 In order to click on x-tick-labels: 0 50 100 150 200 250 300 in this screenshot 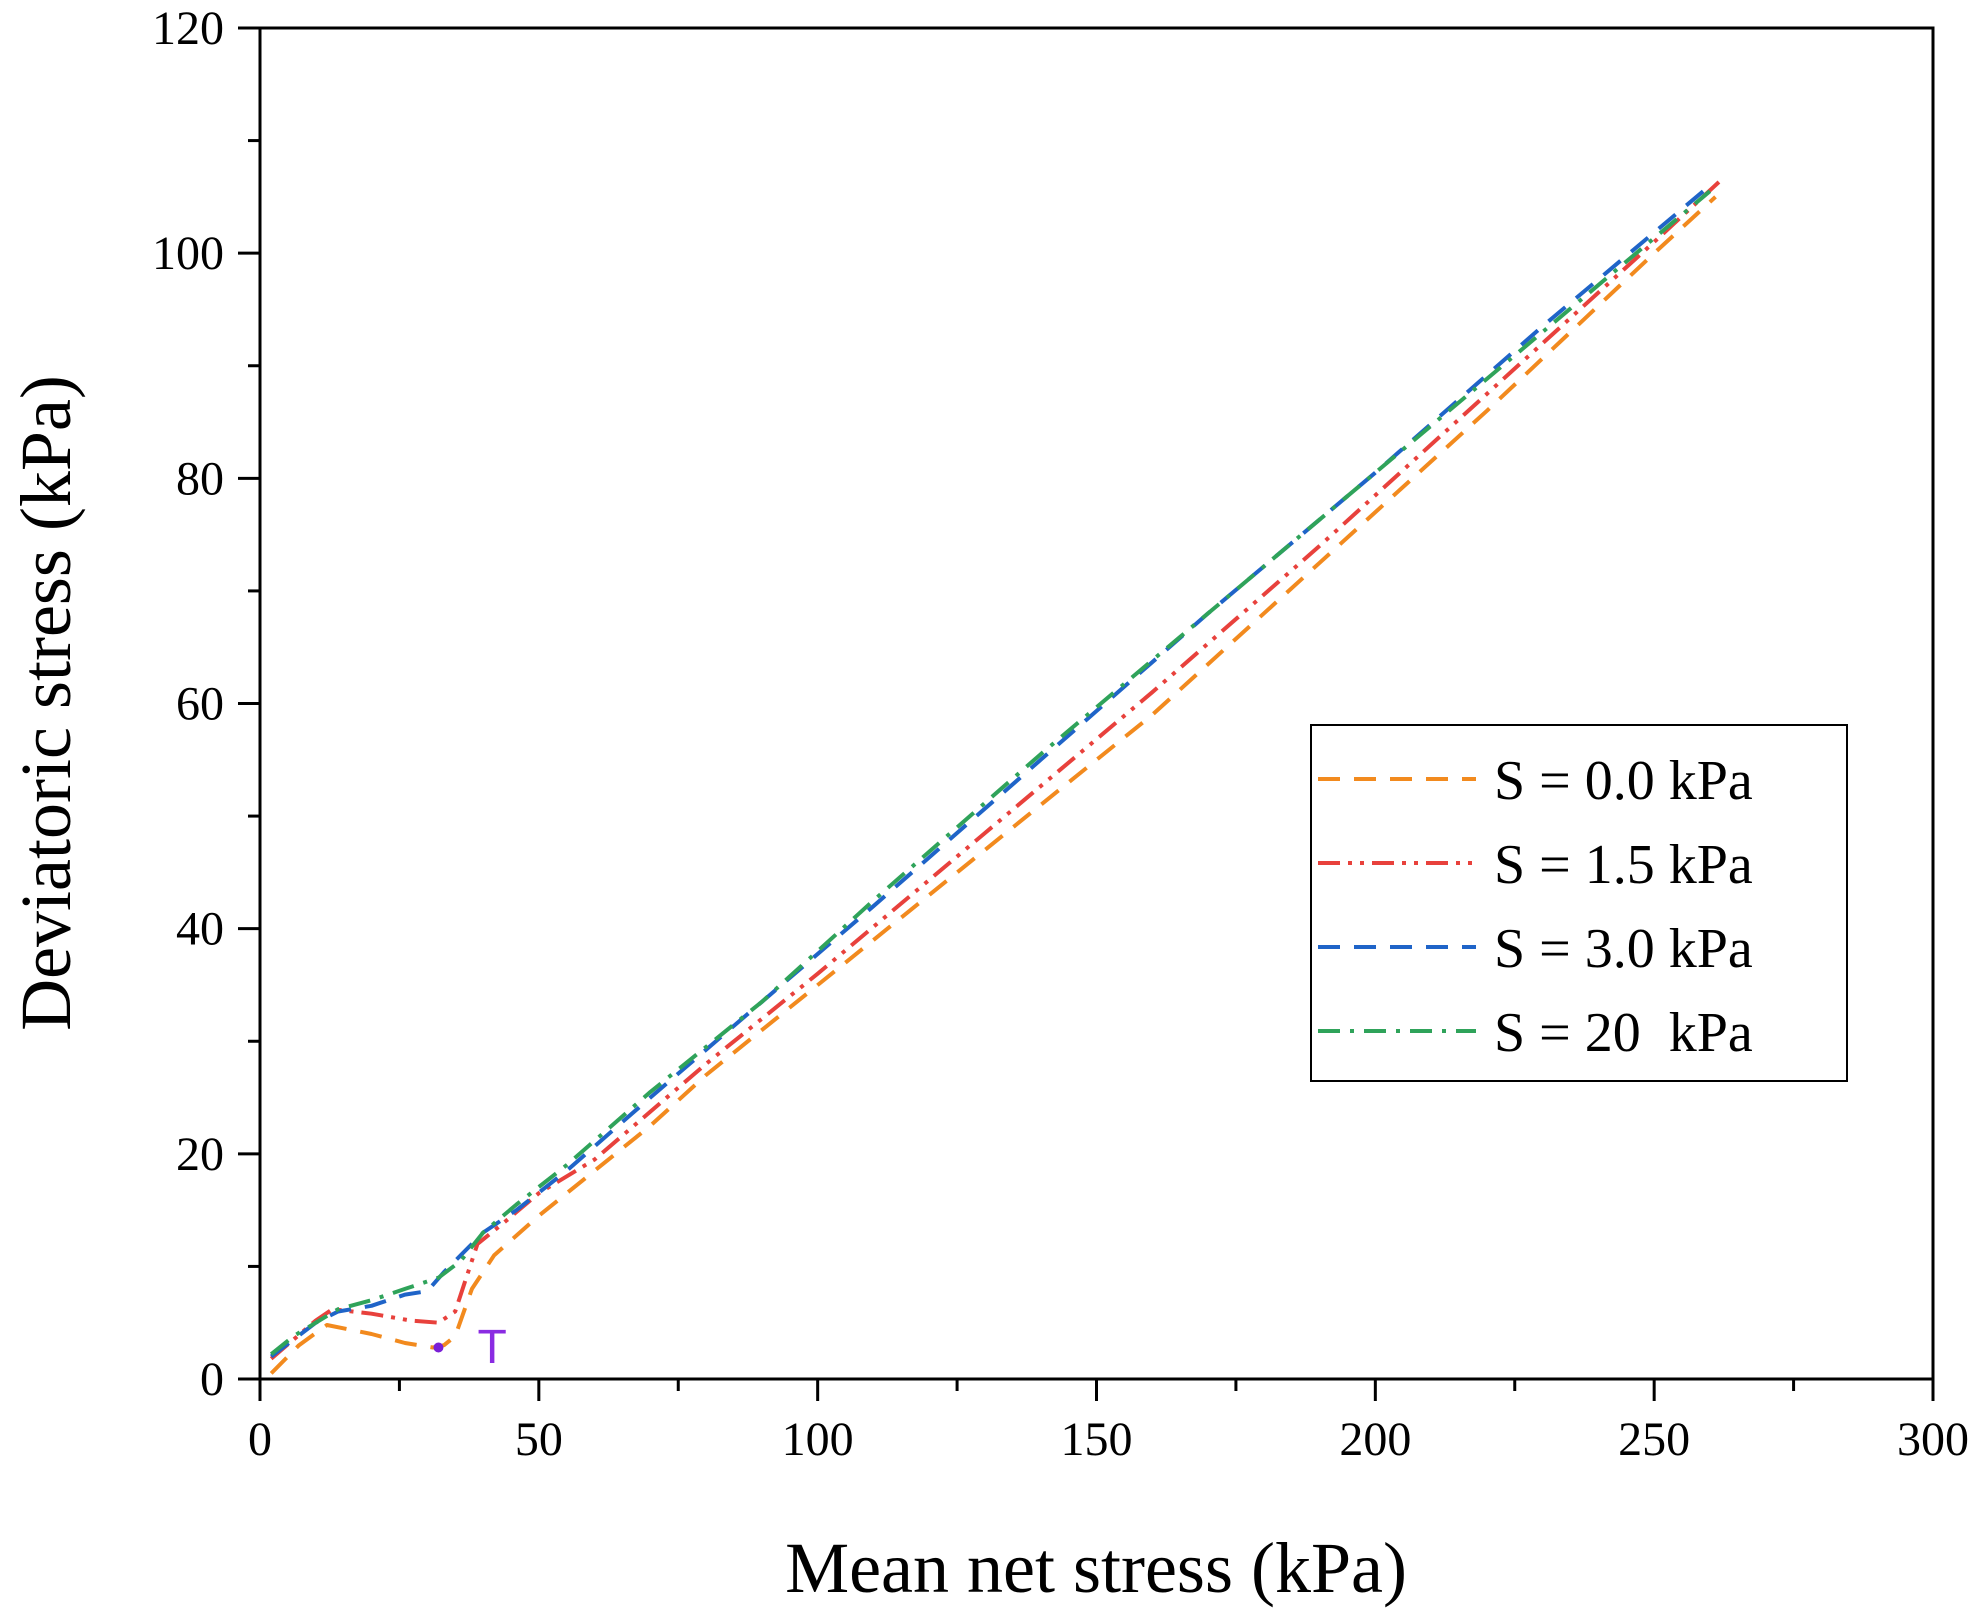, I will do `click(1108, 1439)`.